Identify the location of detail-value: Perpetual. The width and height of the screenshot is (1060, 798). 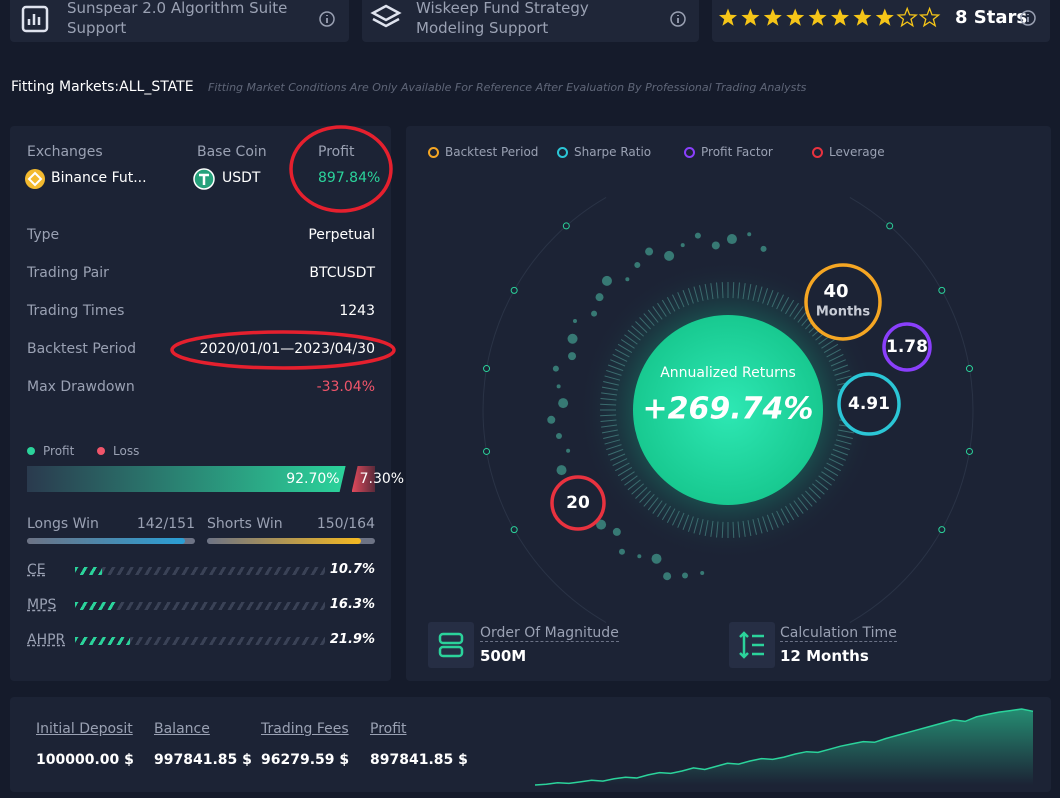
(341, 235).